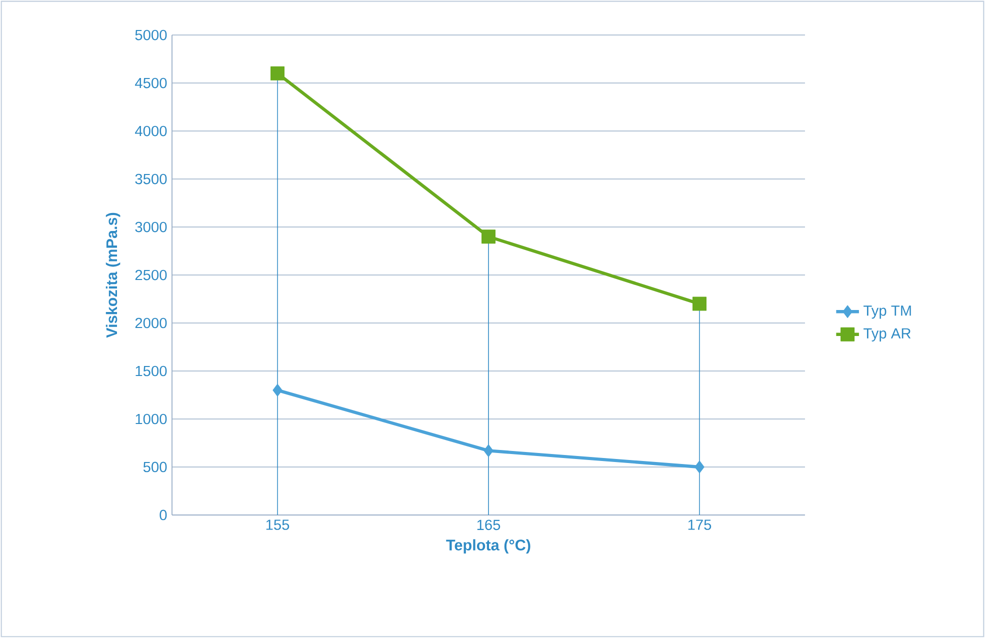 Image resolution: width=985 pixels, height=638 pixels. Describe the element at coordinates (151, 131) in the screenshot. I see `y-tick-label: 4000` at that location.